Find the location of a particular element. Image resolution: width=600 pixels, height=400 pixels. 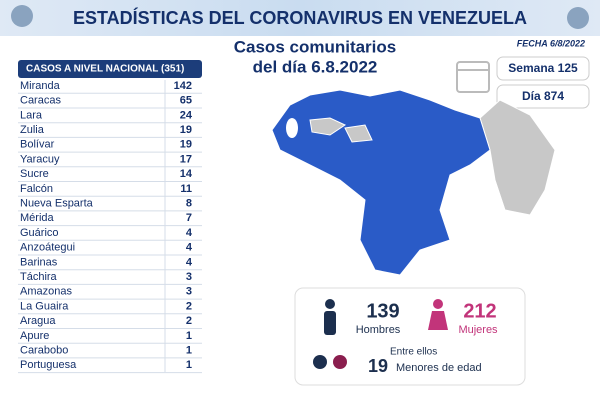

week-box is located at coordinates (543, 68).